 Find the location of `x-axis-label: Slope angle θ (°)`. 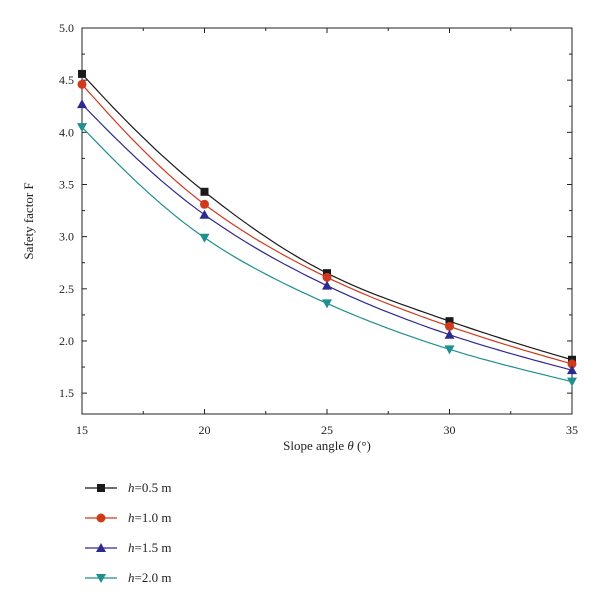

x-axis-label: Slope angle θ (°) is located at coordinates (327, 445).